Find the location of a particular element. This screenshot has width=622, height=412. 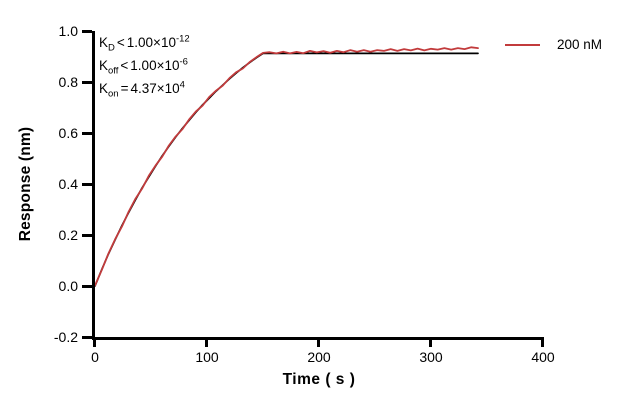

kon-annotation: Kon = 4.37×104 is located at coordinates (142, 89).